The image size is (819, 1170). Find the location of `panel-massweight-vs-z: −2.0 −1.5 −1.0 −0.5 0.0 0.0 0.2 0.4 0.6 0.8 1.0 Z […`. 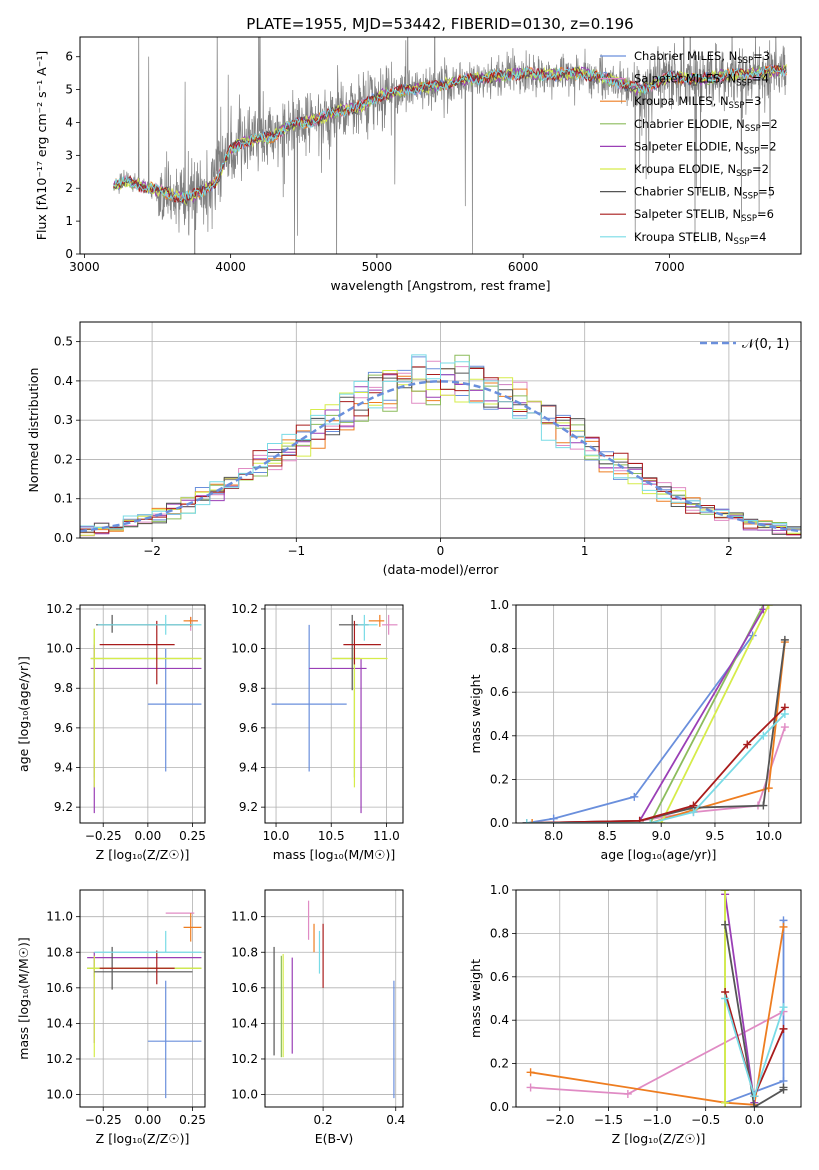

panel-massweight-vs-z: −2.0 −1.5 −1.0 −0.5 0.0 0.0 0.2 0.4 0.6 0.8 1.0 Z [… is located at coordinates (635, 1014).